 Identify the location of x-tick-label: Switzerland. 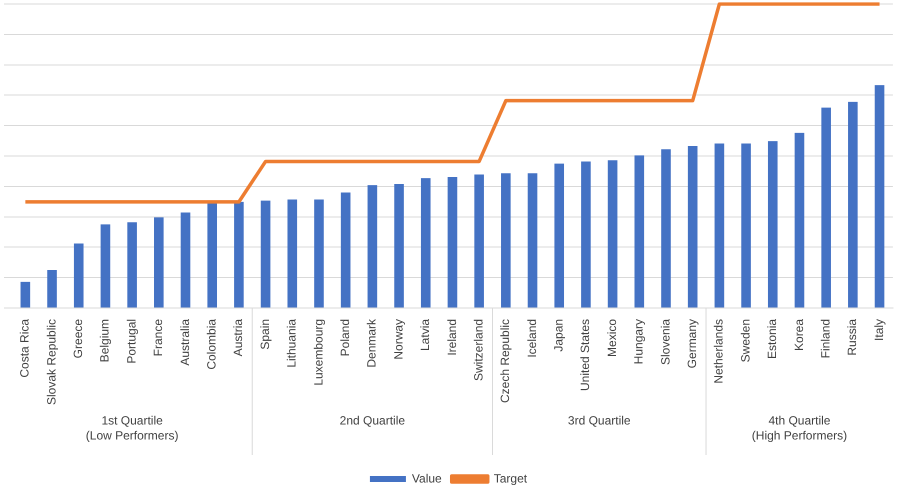
(478, 349).